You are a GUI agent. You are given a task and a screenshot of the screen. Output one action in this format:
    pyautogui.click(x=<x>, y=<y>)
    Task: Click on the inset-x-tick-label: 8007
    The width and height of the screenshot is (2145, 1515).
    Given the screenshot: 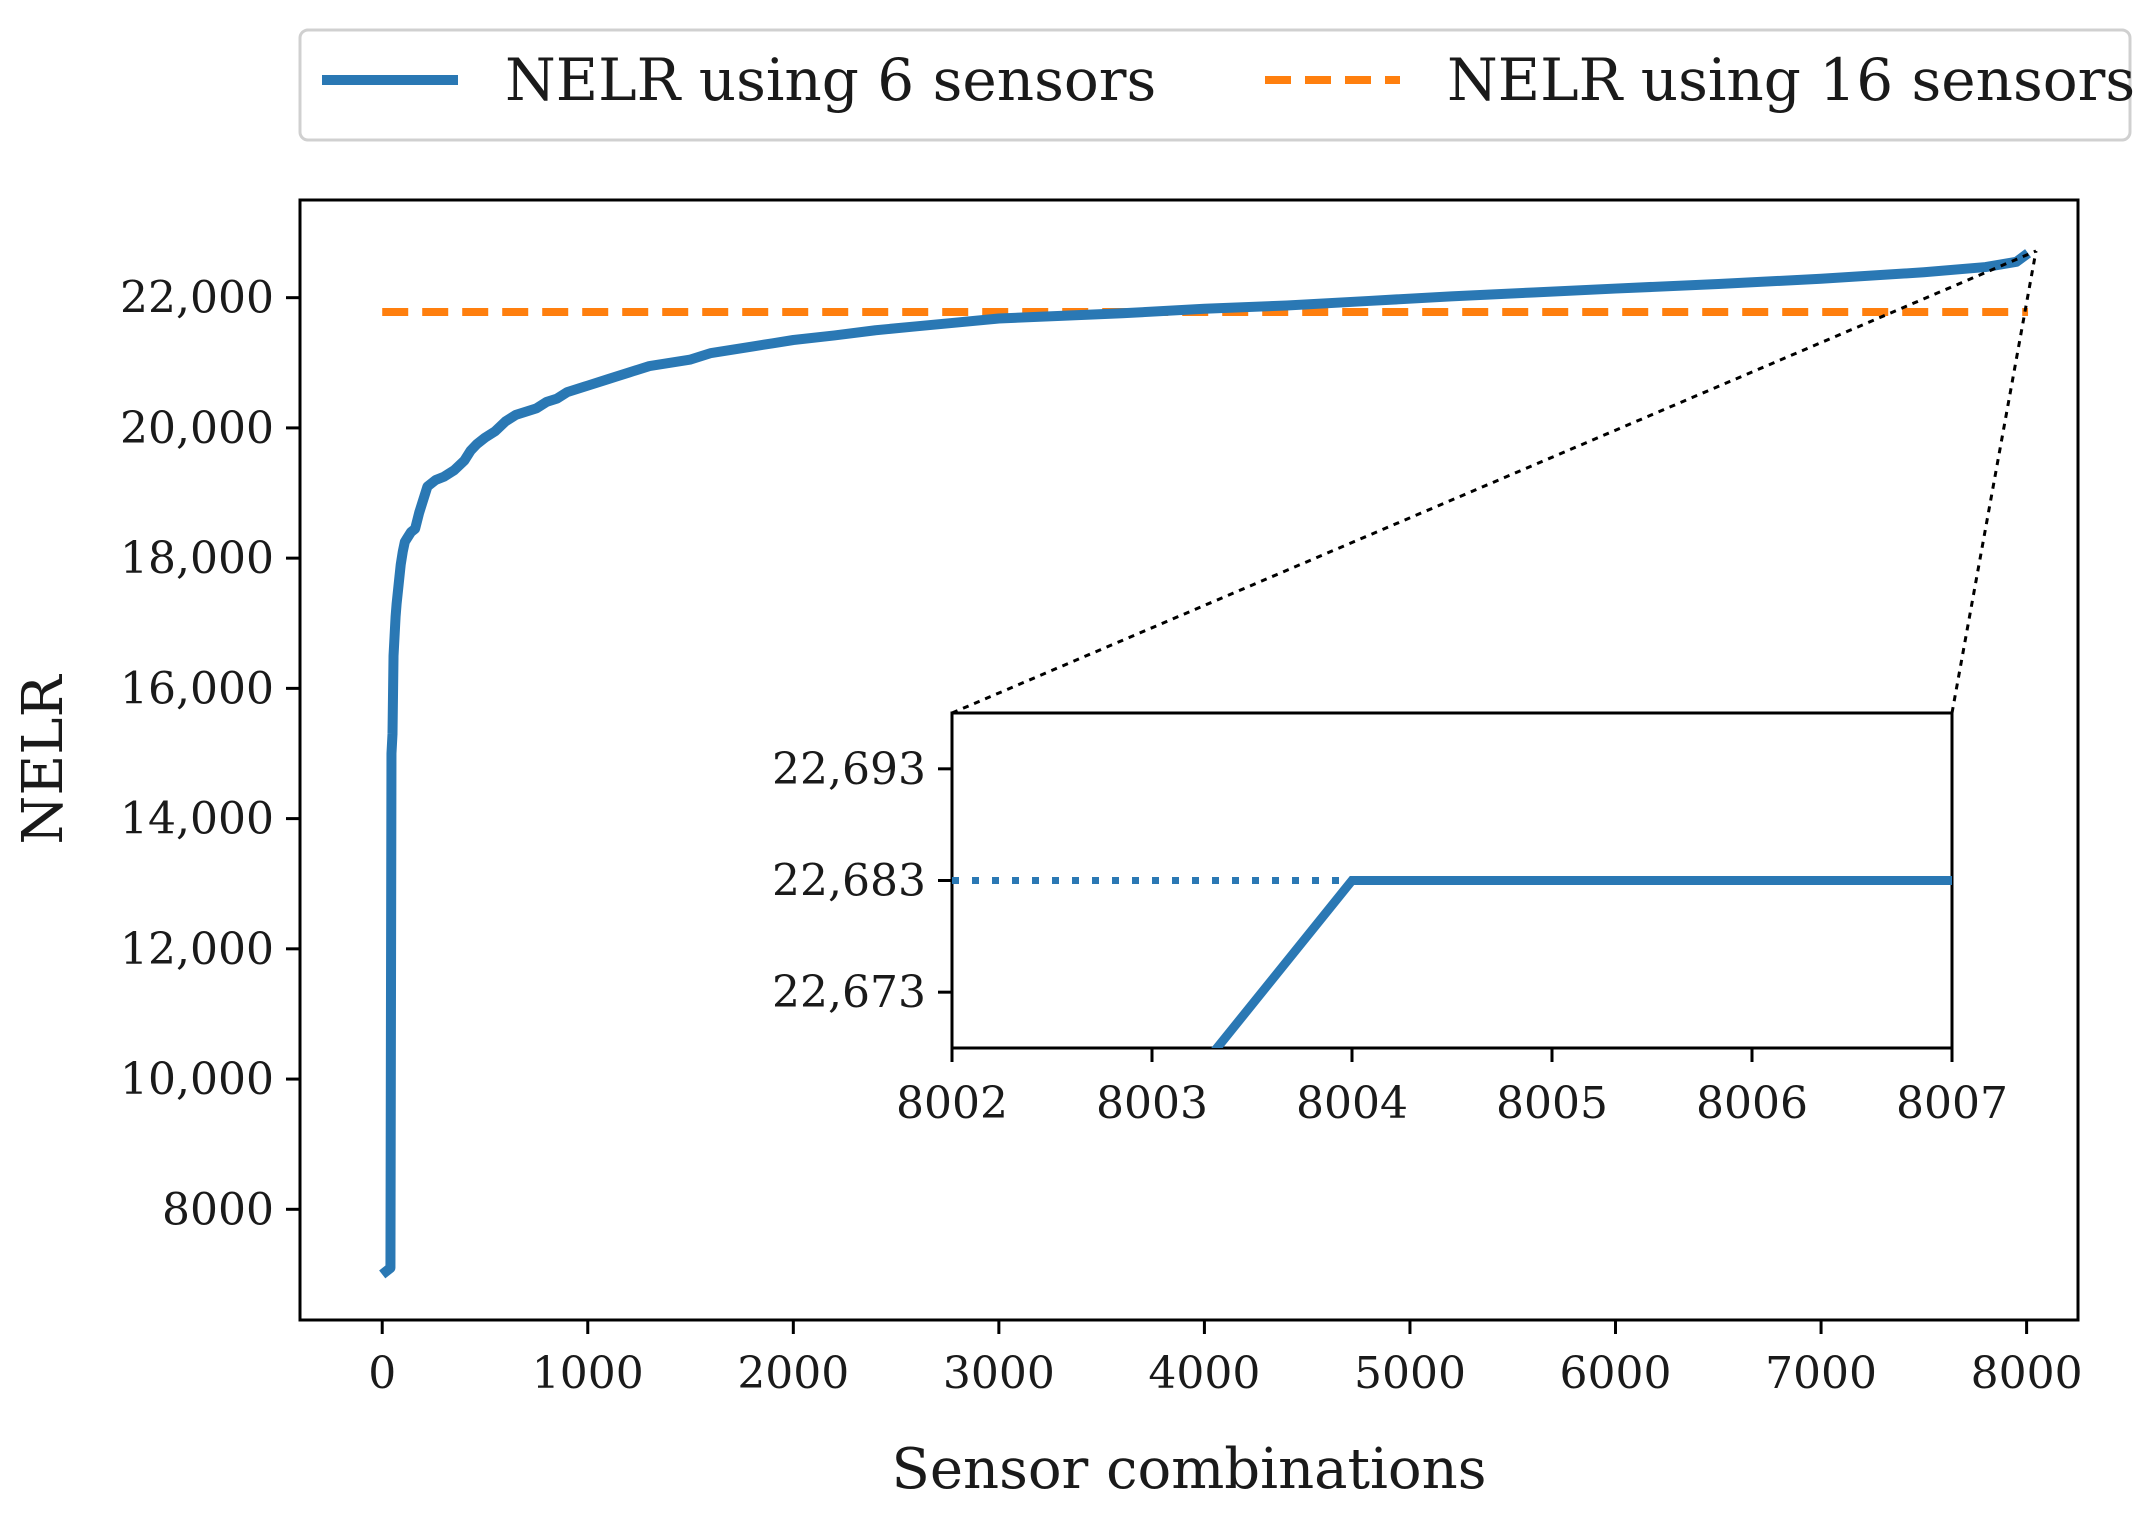 What is the action you would take?
    pyautogui.click(x=1952, y=1103)
    